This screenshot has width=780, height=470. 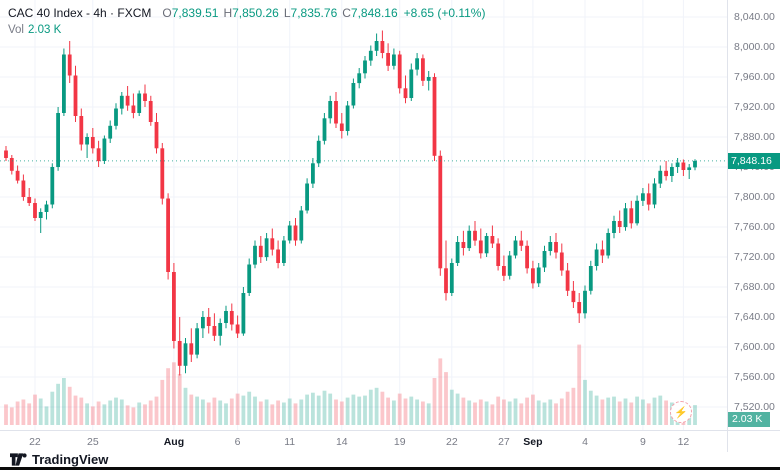 I want to click on price-axis-label: 7,600.00, so click(x=754, y=347).